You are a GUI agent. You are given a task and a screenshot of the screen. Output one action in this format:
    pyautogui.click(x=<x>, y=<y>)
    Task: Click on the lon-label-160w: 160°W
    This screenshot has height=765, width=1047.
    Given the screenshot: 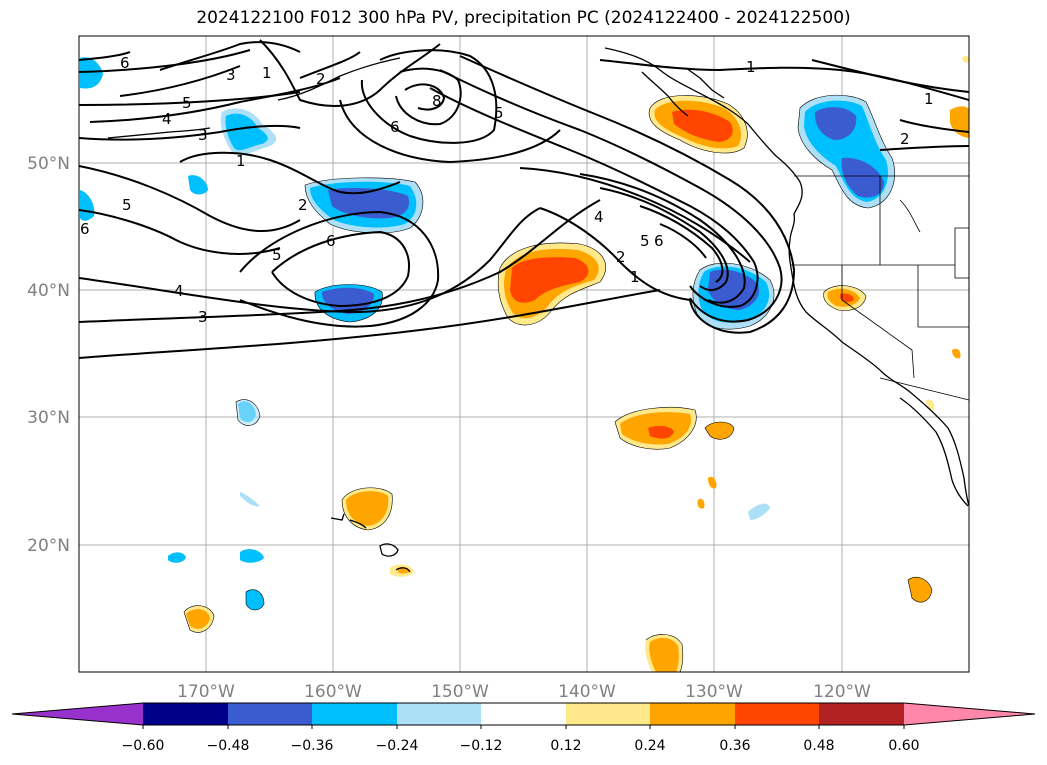 What is the action you would take?
    pyautogui.click(x=333, y=692)
    